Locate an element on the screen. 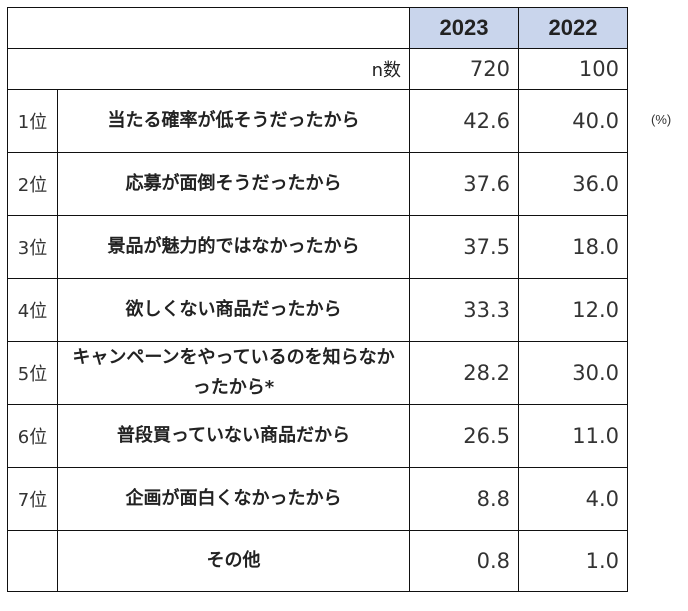 The width and height of the screenshot is (688, 611). value-2022-cell: 18.0 is located at coordinates (573, 247).